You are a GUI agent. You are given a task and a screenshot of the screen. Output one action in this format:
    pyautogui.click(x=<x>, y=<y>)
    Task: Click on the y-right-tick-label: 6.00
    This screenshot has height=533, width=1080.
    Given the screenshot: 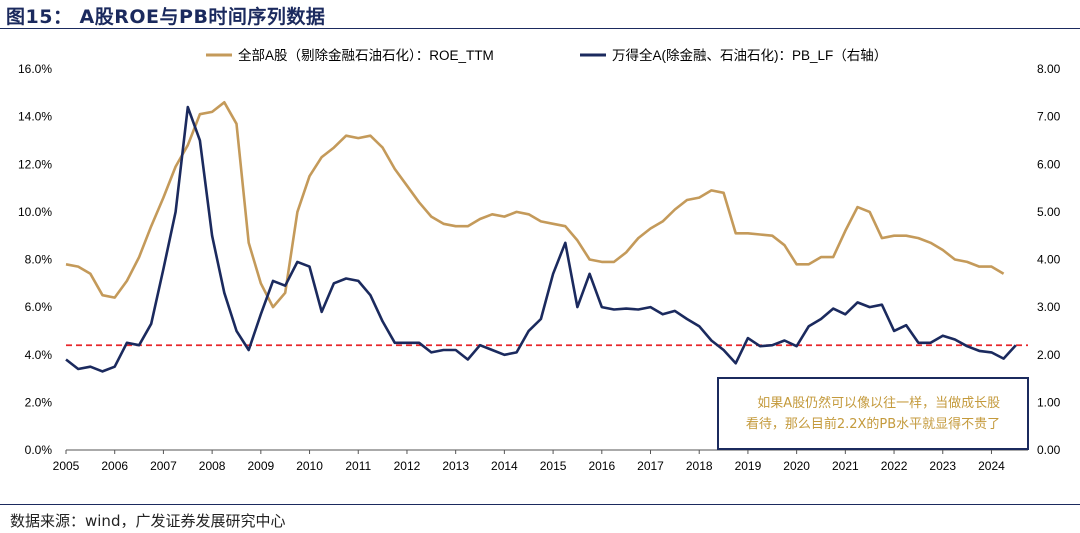 What is the action you would take?
    pyautogui.click(x=1049, y=164)
    